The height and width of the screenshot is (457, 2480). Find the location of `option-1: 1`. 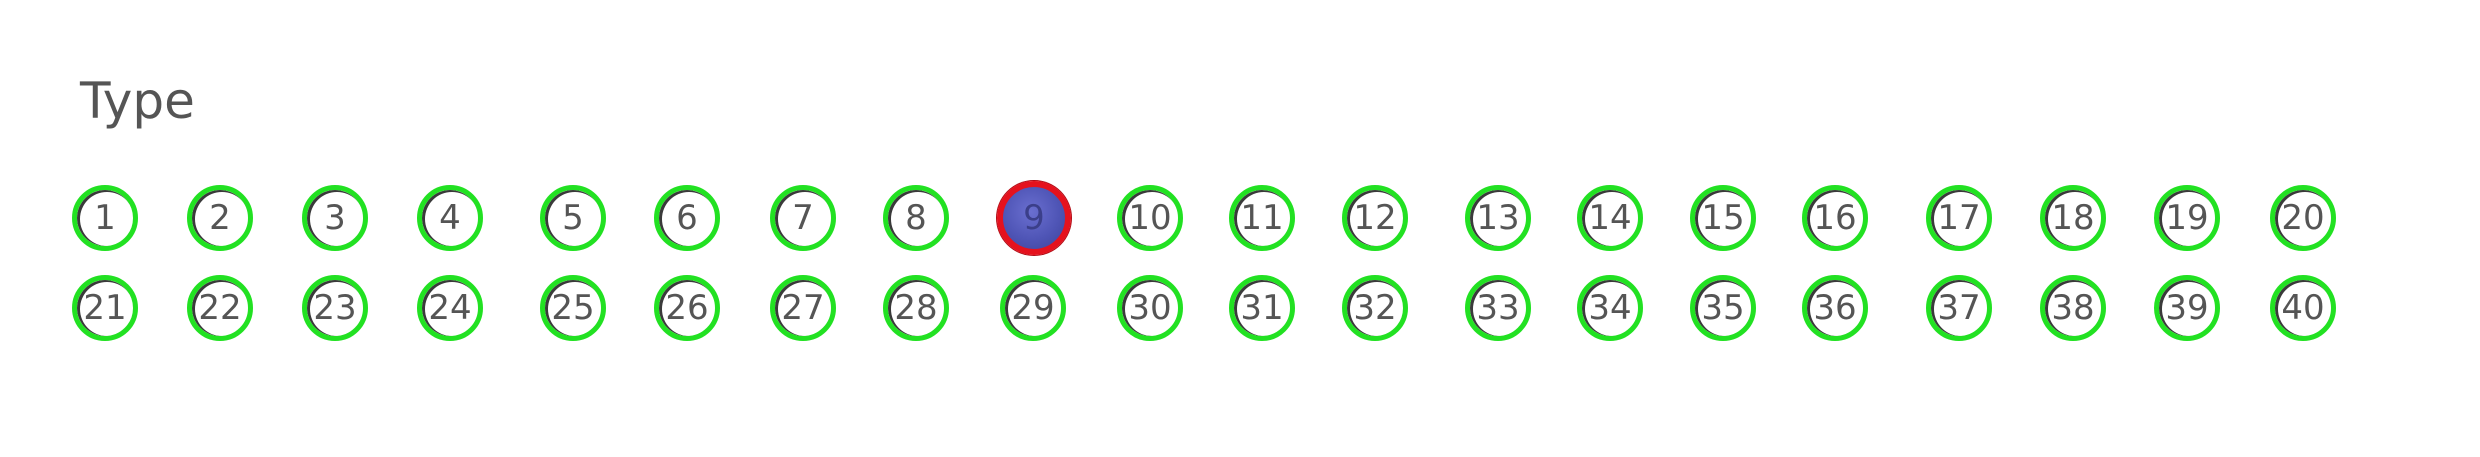

option-1: 1 is located at coordinates (105, 218).